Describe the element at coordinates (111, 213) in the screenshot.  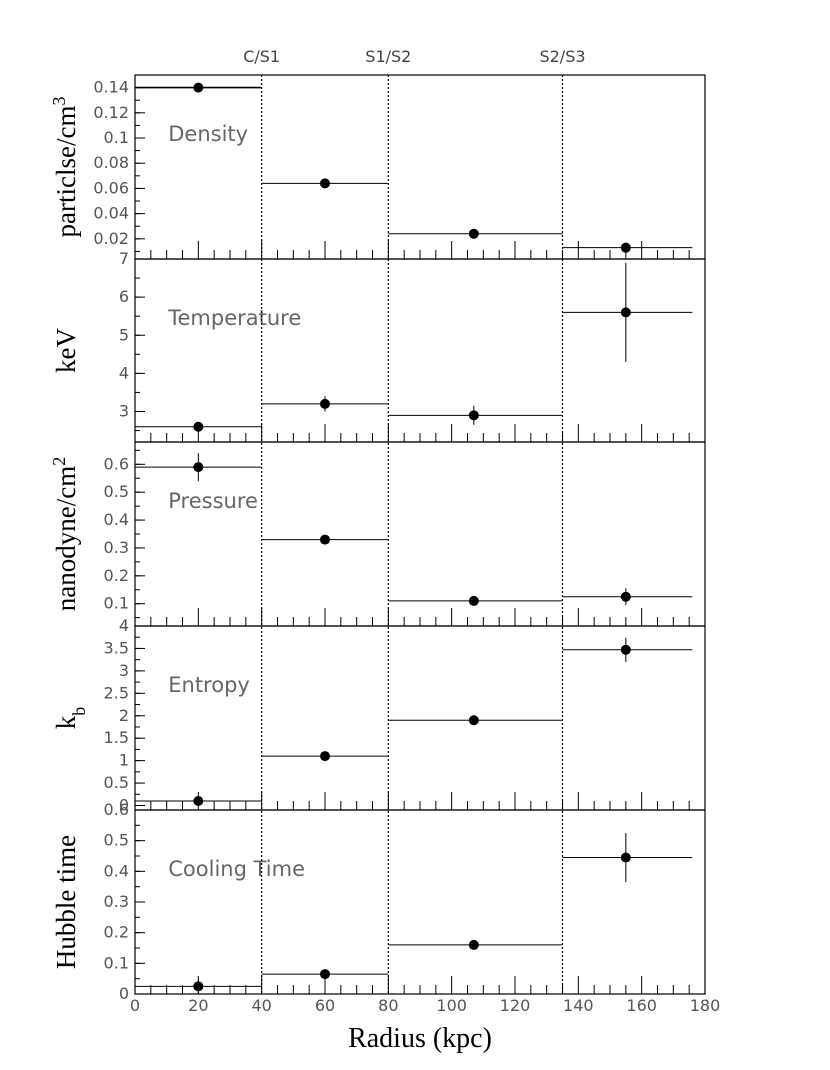
I see `y-tick-label: 0.04` at that location.